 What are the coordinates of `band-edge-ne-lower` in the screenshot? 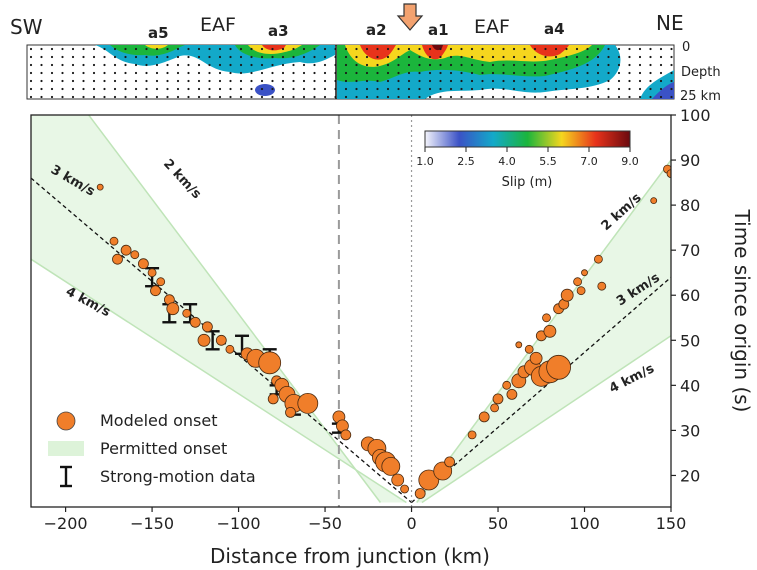 It's located at (546, 419).